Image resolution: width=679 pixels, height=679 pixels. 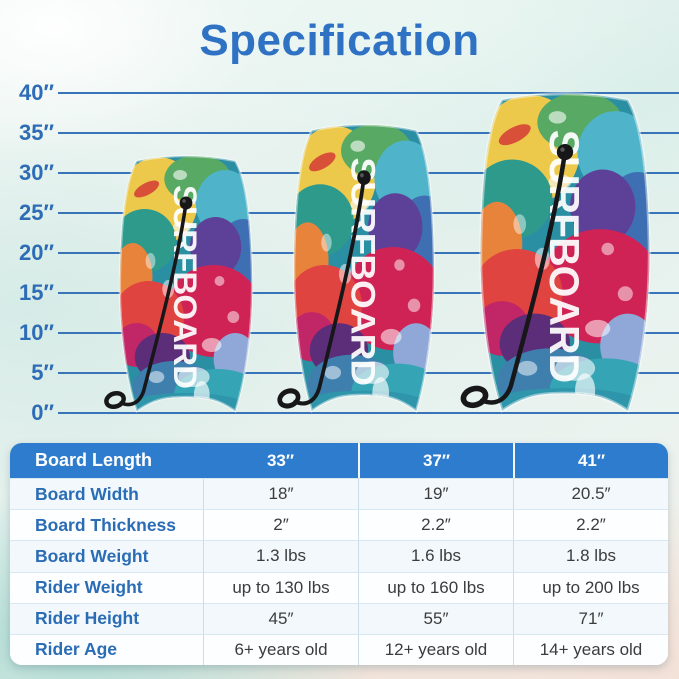 I want to click on row-value: 1.8 lbs, so click(x=590, y=556).